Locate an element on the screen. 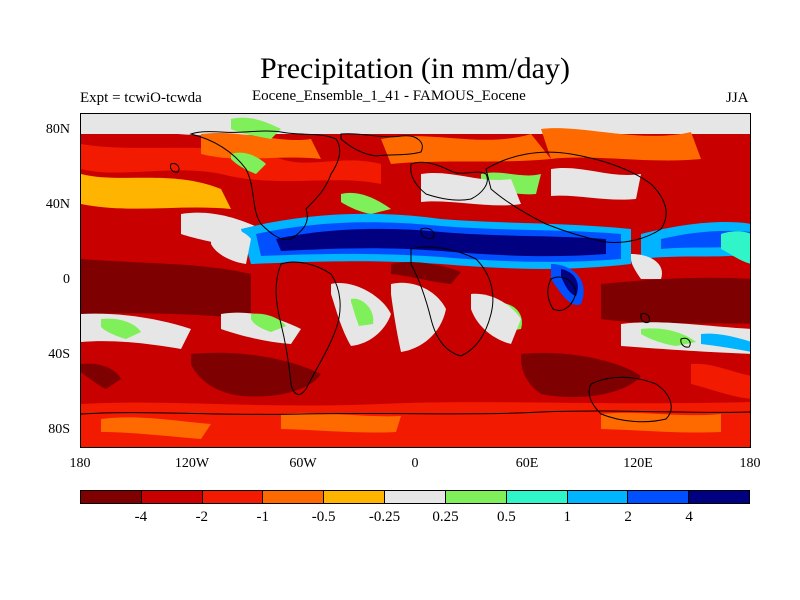 This screenshot has width=800, height=600. lat-label-80n: 80N is located at coordinates (57, 129).